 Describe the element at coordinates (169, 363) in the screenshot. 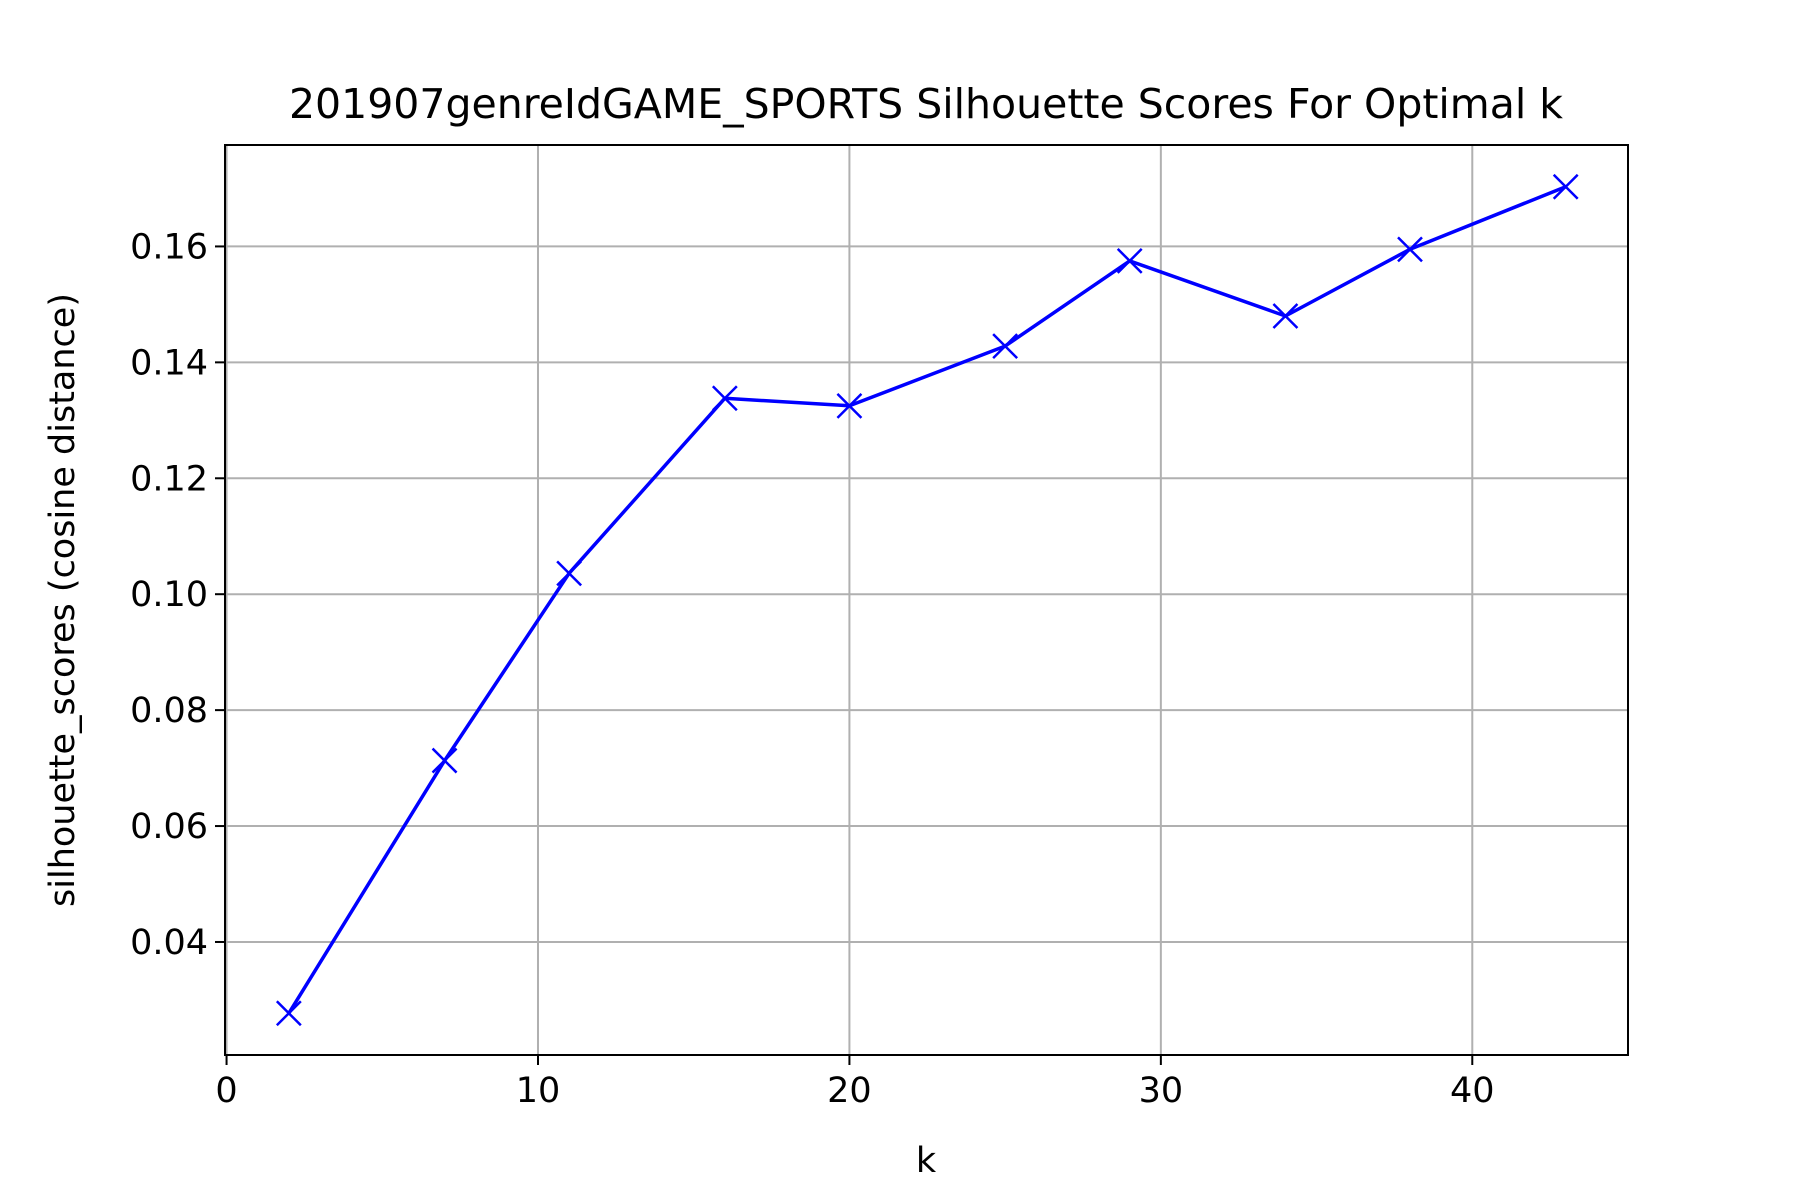

I see `y-tick-label: 0.14` at that location.